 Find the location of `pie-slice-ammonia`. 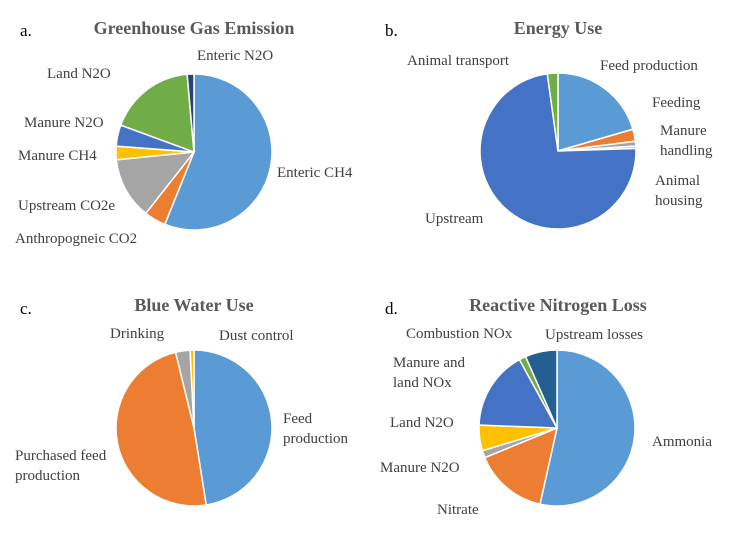

pie-slice-ammonia is located at coordinates (587, 428).